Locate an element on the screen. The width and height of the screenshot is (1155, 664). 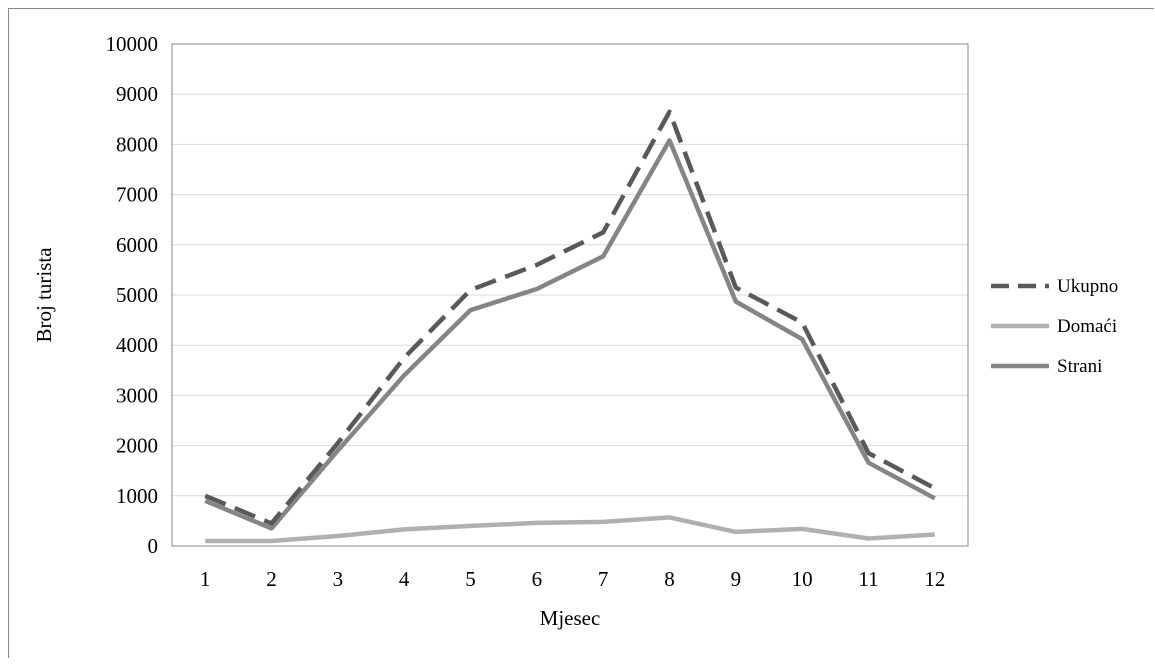
y-tick-label: 3000 is located at coordinates (137, 395).